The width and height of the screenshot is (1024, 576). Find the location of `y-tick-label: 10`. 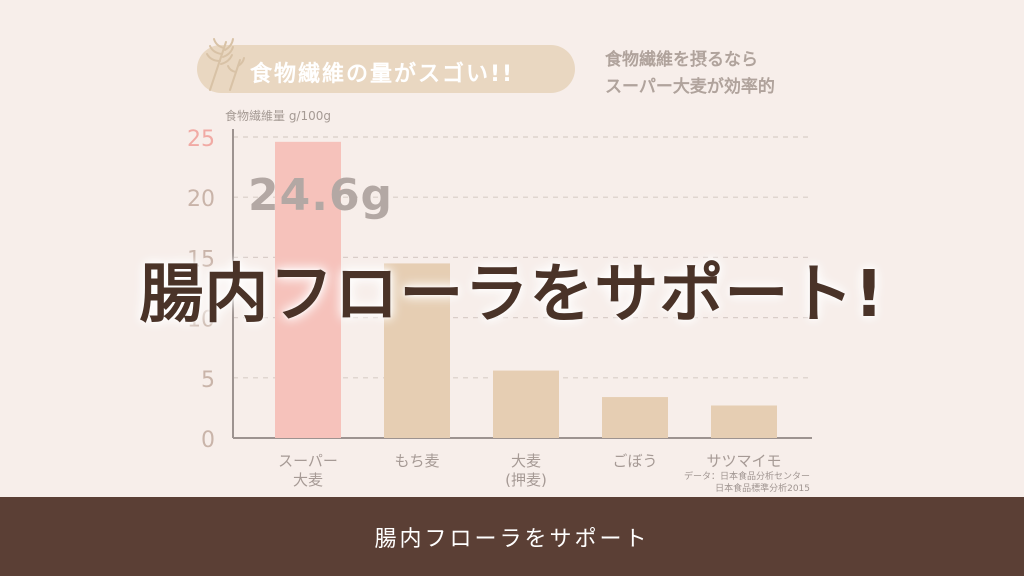

y-tick-label: 10 is located at coordinates (201, 320).